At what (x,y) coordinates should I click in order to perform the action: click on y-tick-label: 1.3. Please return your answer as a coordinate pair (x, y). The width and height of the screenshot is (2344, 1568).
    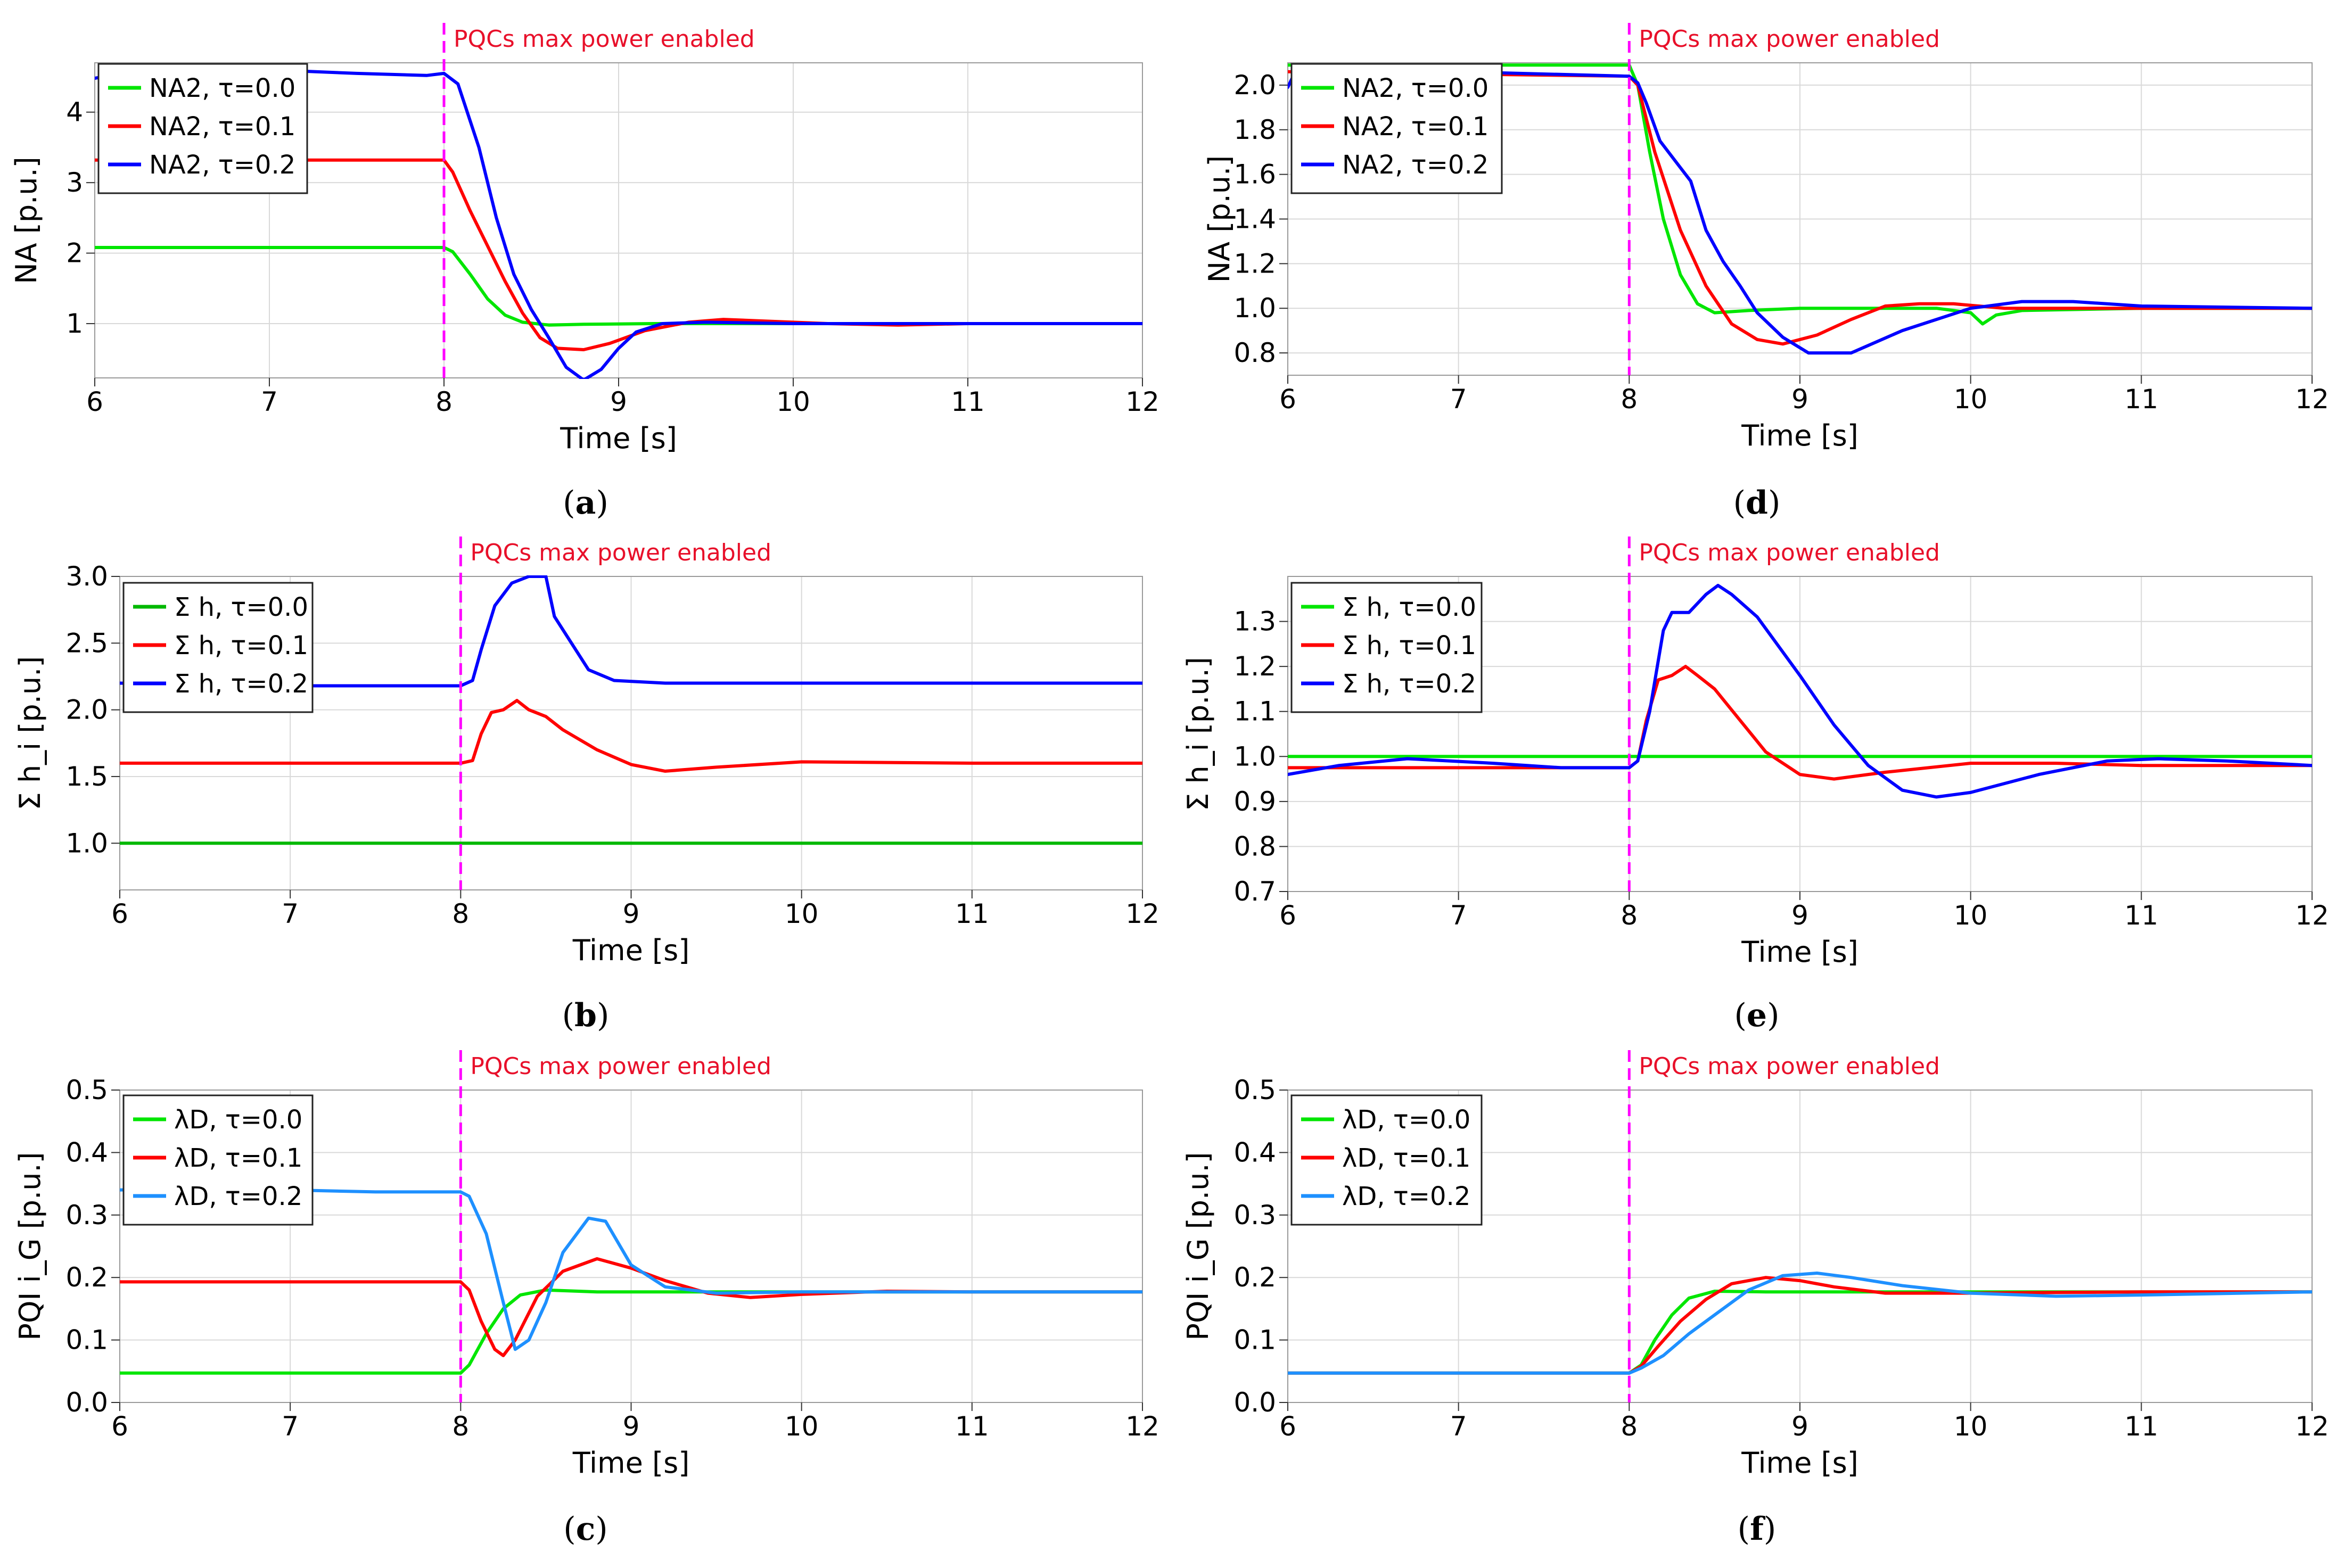
    Looking at the image, I should click on (1254, 621).